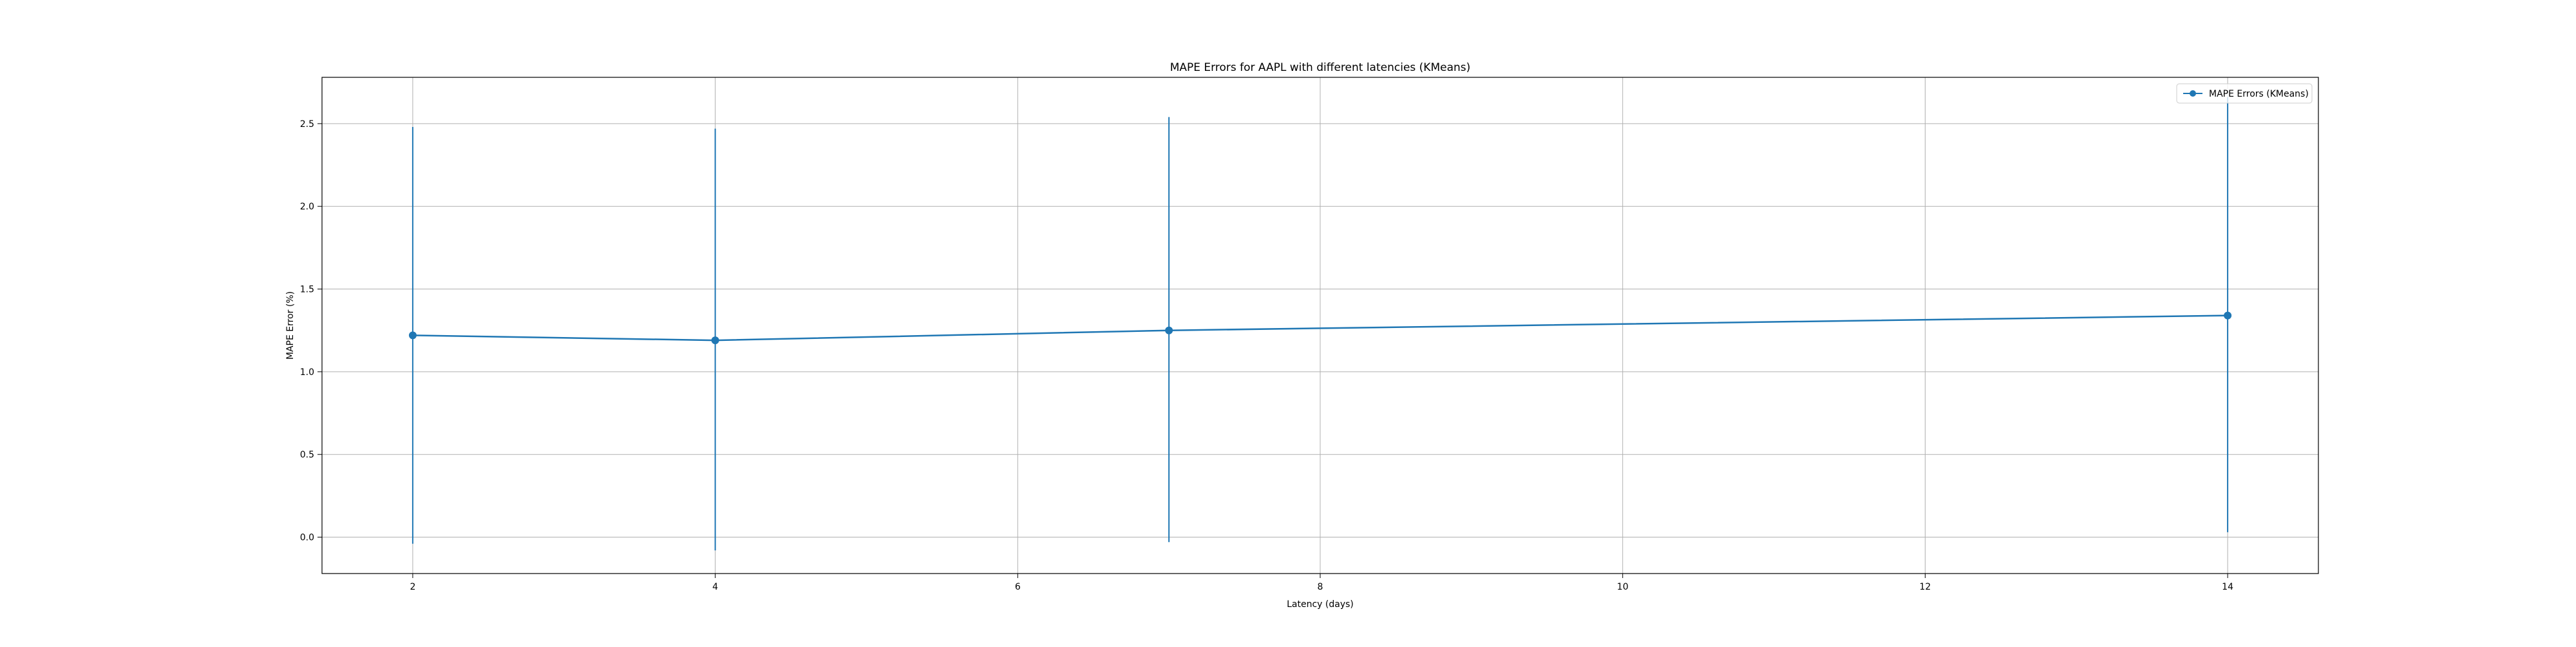 This screenshot has width=2576, height=647. I want to click on x-tick-label-12: 12, so click(1925, 587).